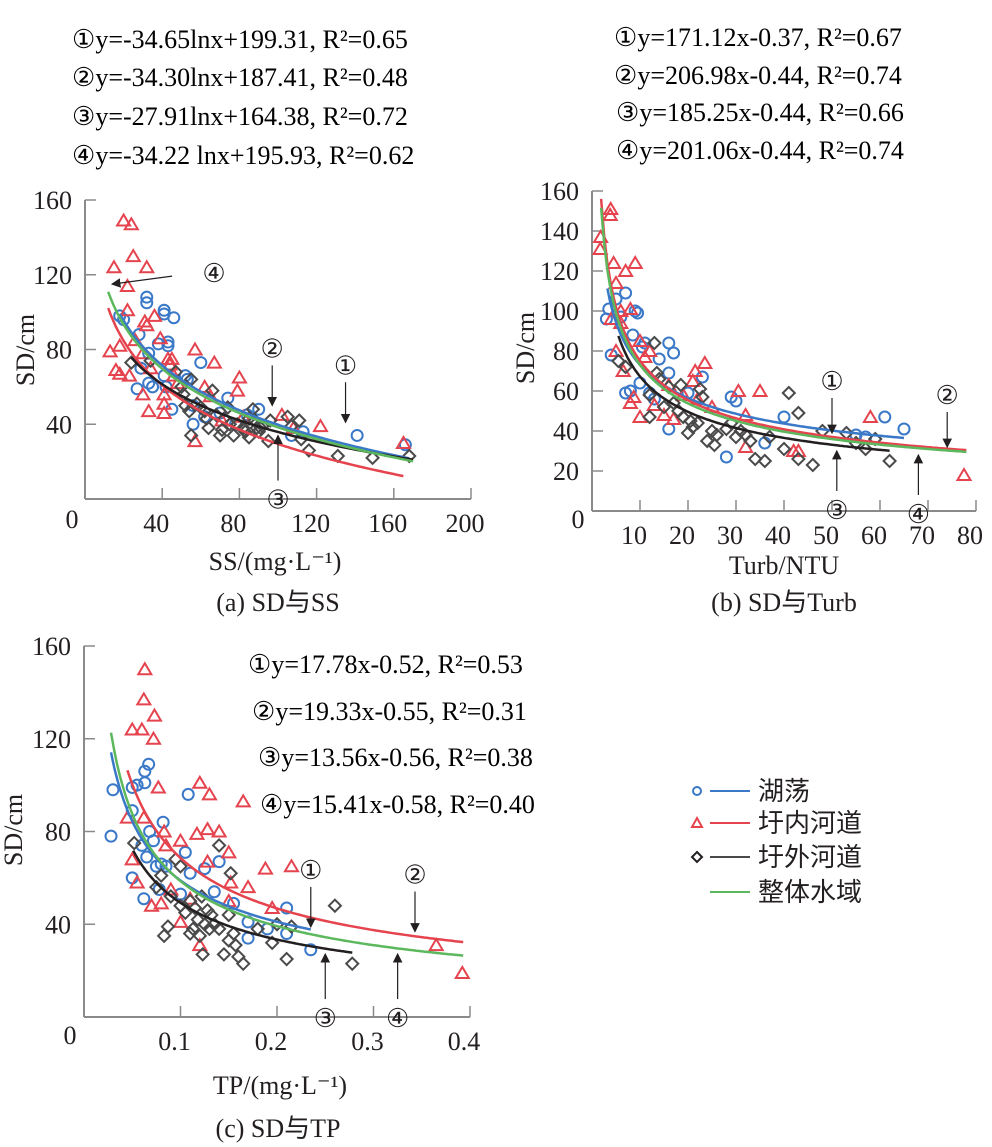 The image size is (992, 1147). I want to click on y-tick-label: 120, so click(51, 739).